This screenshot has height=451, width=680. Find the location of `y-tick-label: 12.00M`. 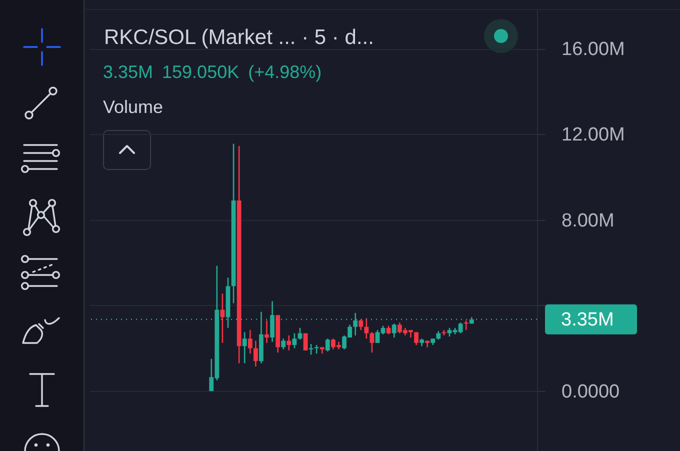

y-tick-label: 12.00M is located at coordinates (593, 135).